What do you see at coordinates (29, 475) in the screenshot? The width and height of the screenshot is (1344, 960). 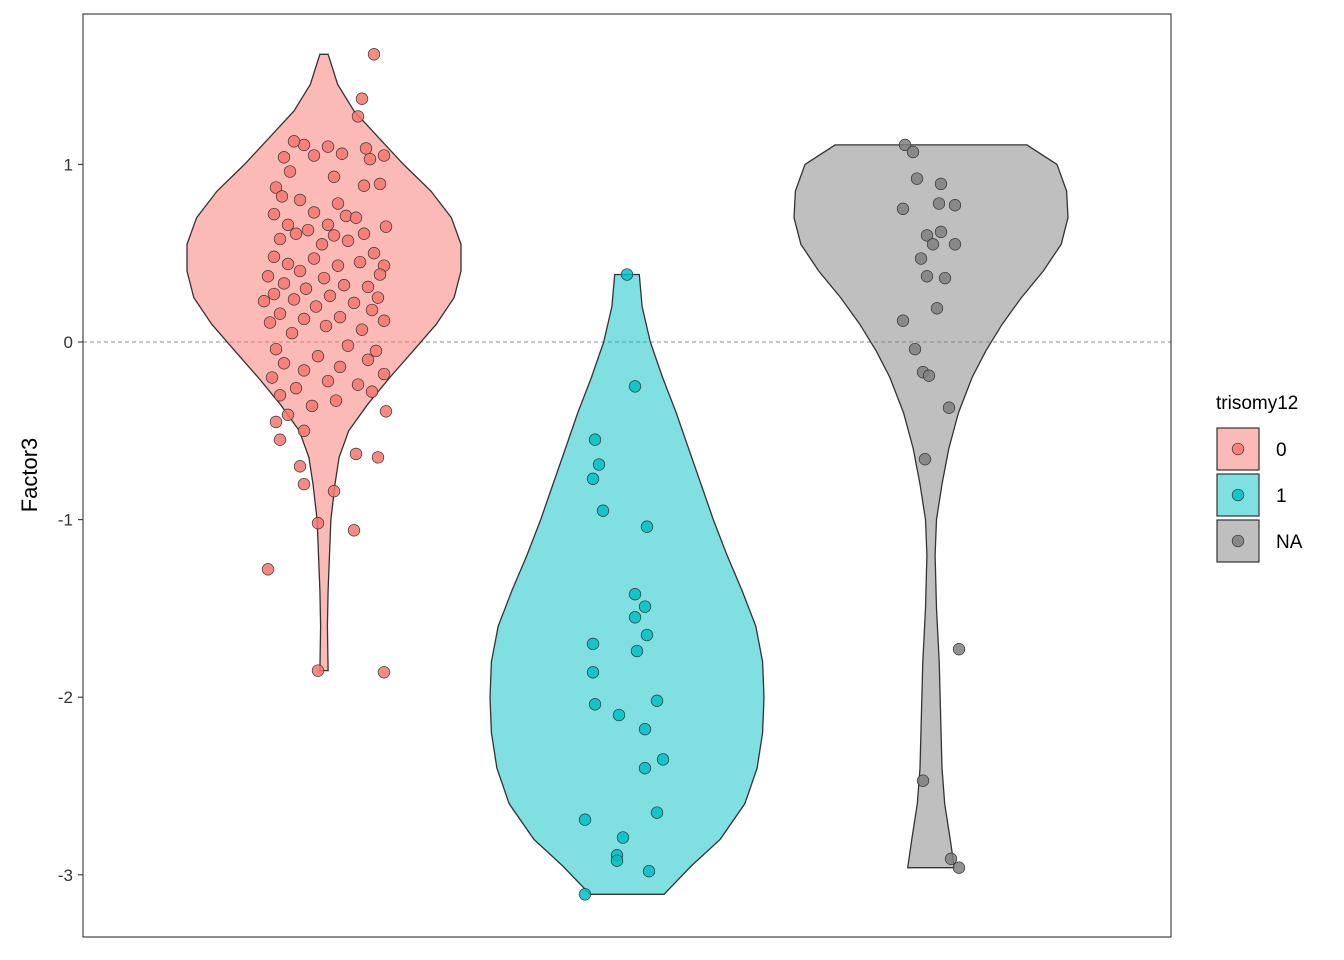 I see `y-axis-title: Factor3` at bounding box center [29, 475].